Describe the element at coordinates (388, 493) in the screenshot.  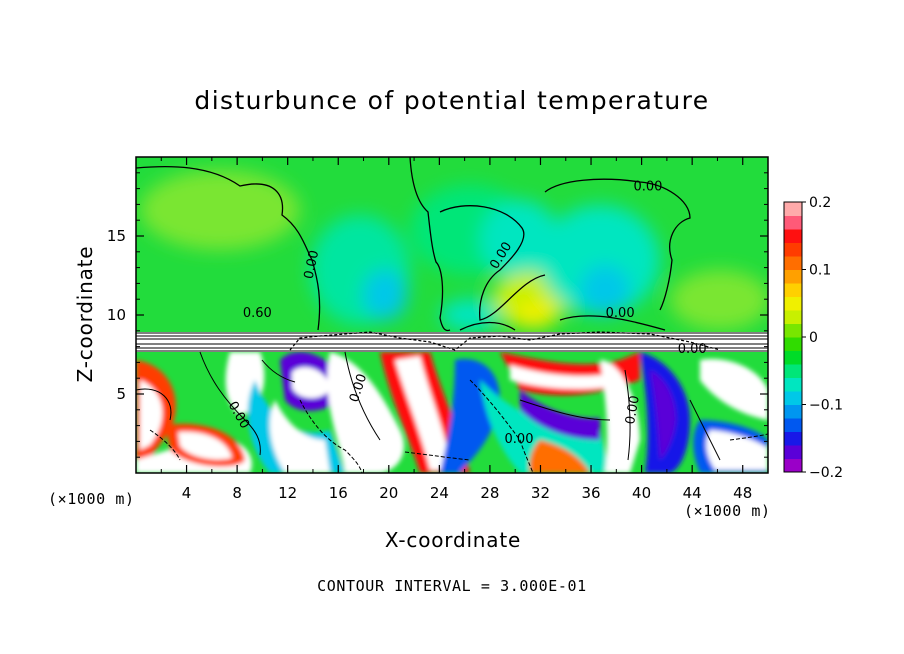
I see `x-tick-label: 20` at that location.